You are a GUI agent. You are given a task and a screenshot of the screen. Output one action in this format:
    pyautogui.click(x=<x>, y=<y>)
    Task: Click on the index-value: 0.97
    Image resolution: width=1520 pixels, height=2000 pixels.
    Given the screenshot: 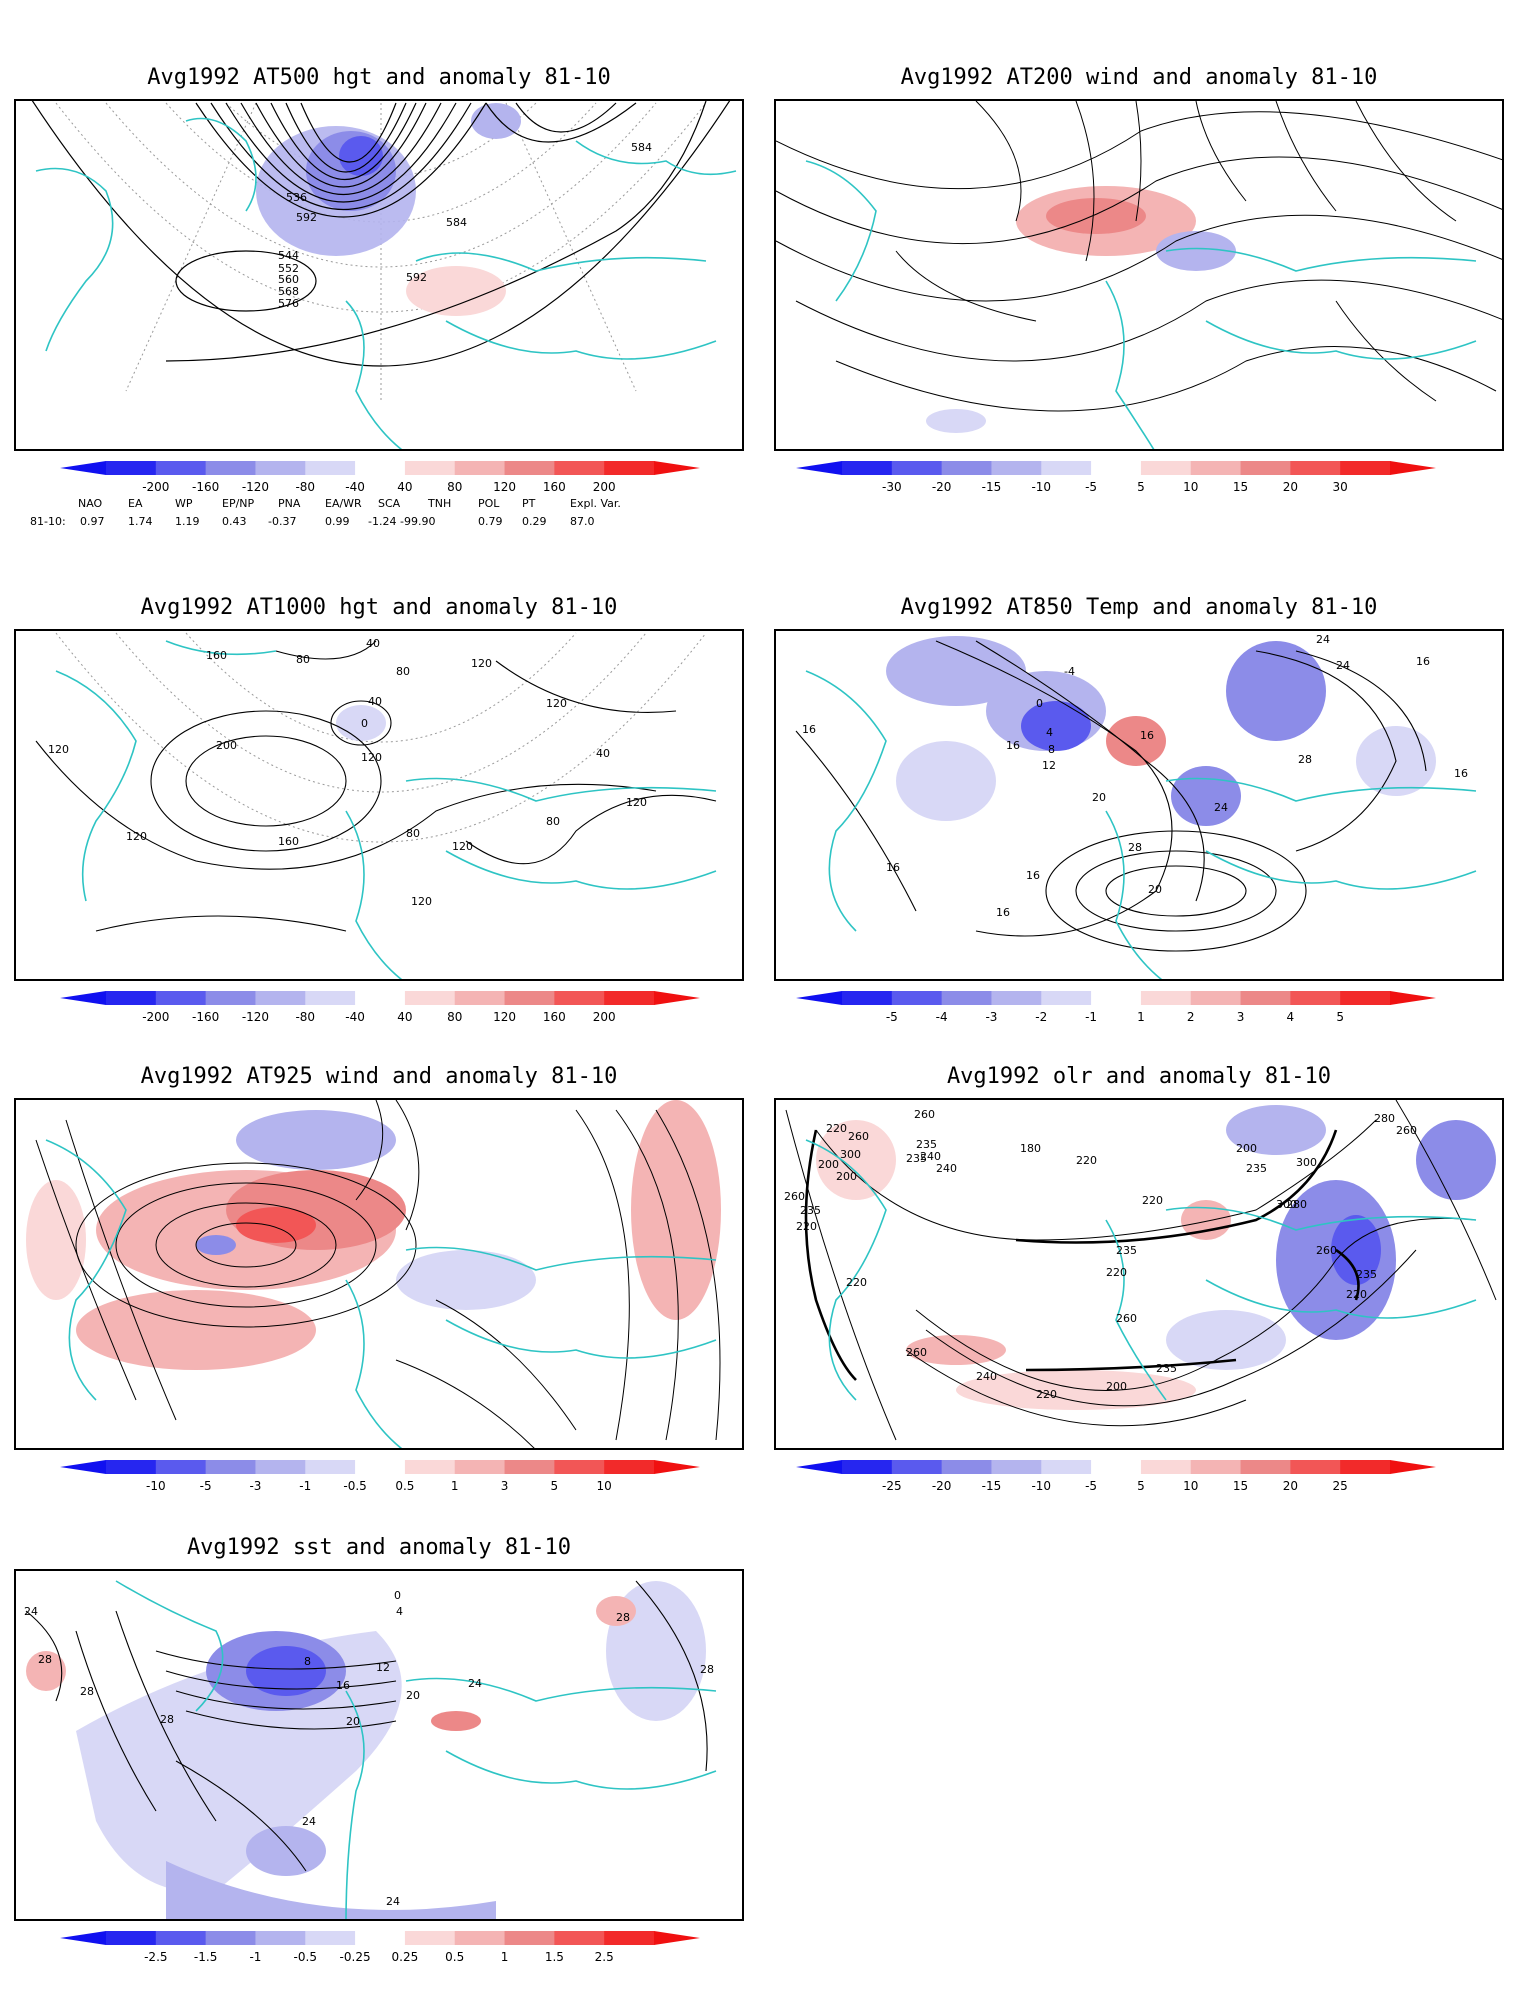 What is the action you would take?
    pyautogui.click(x=92, y=521)
    